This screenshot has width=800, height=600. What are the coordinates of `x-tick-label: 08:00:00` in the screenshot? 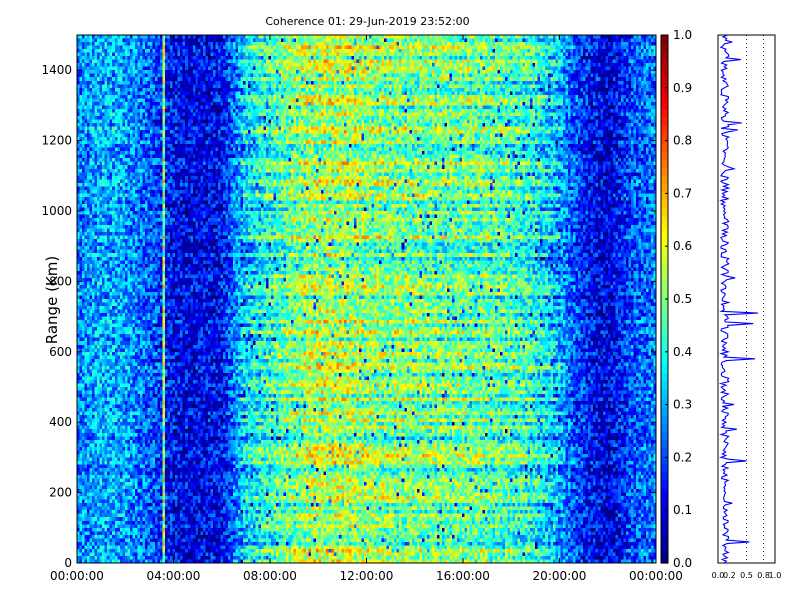 It's located at (270, 576).